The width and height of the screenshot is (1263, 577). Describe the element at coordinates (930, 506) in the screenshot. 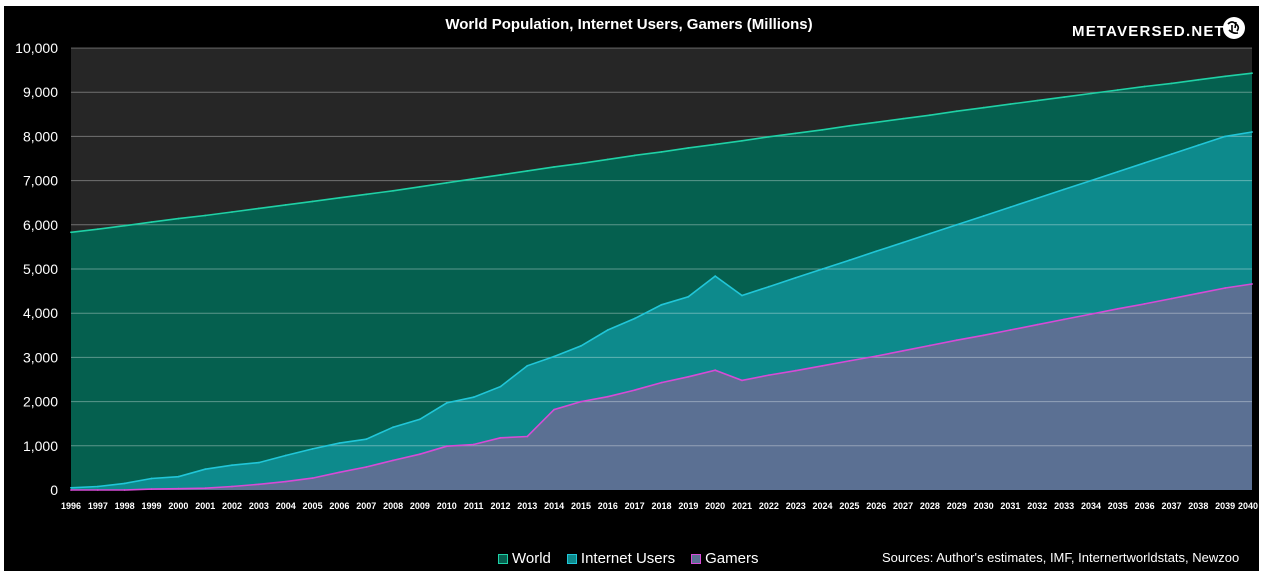

I see `x-tick-label: 2028` at that location.